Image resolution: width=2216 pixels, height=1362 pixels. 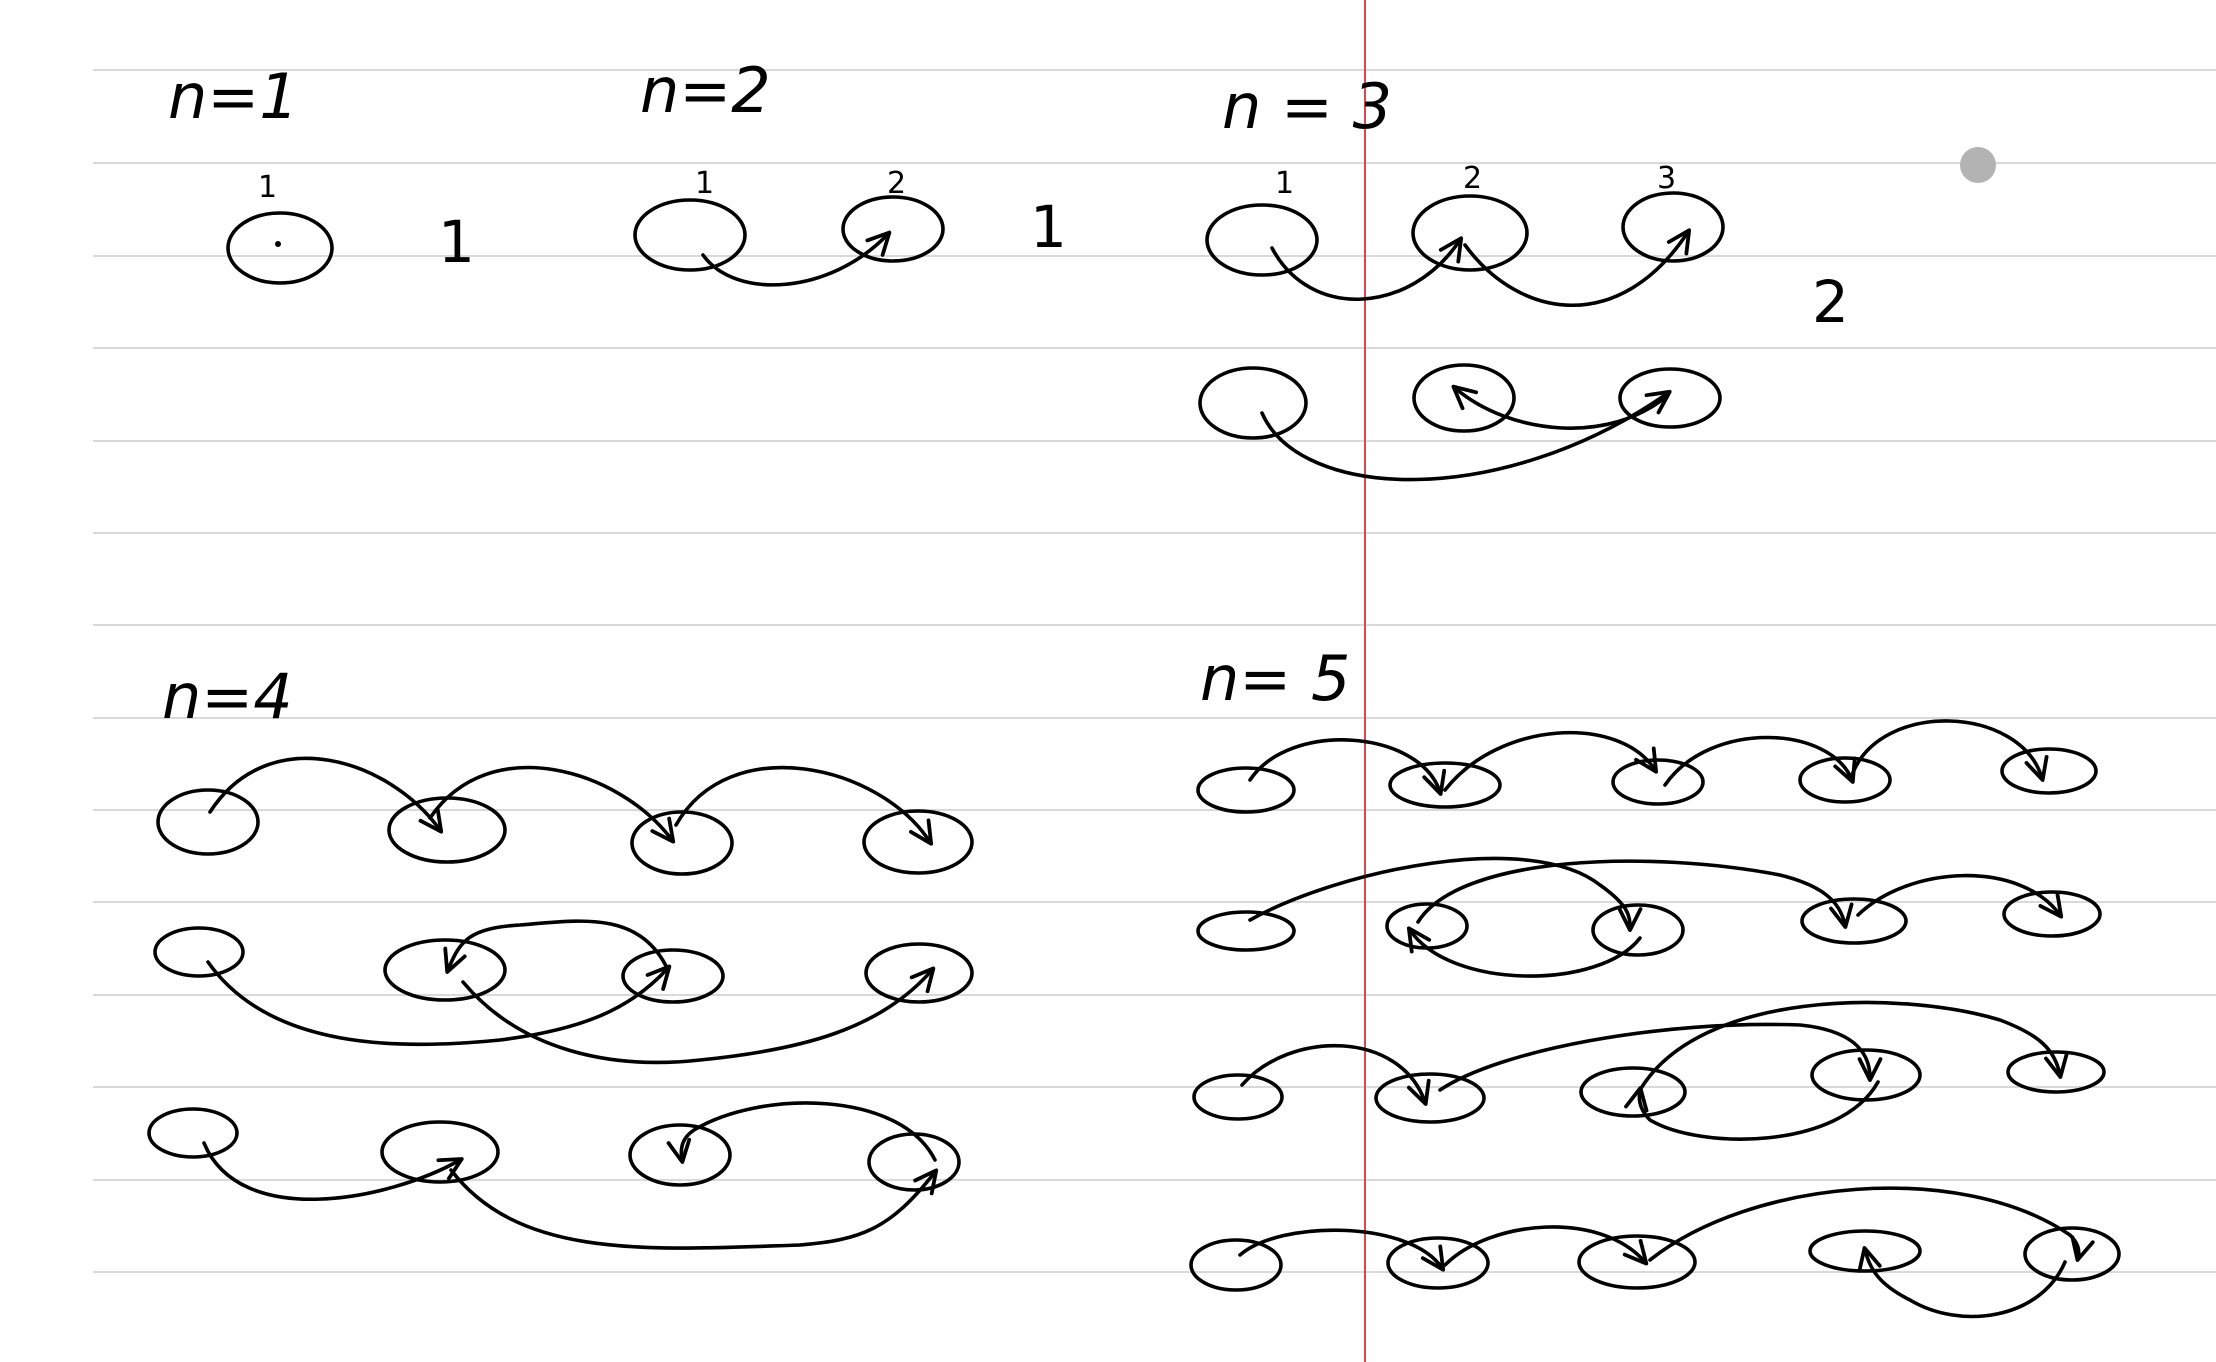 What do you see at coordinates (705, 90) in the screenshot?
I see `case-heading: n=2` at bounding box center [705, 90].